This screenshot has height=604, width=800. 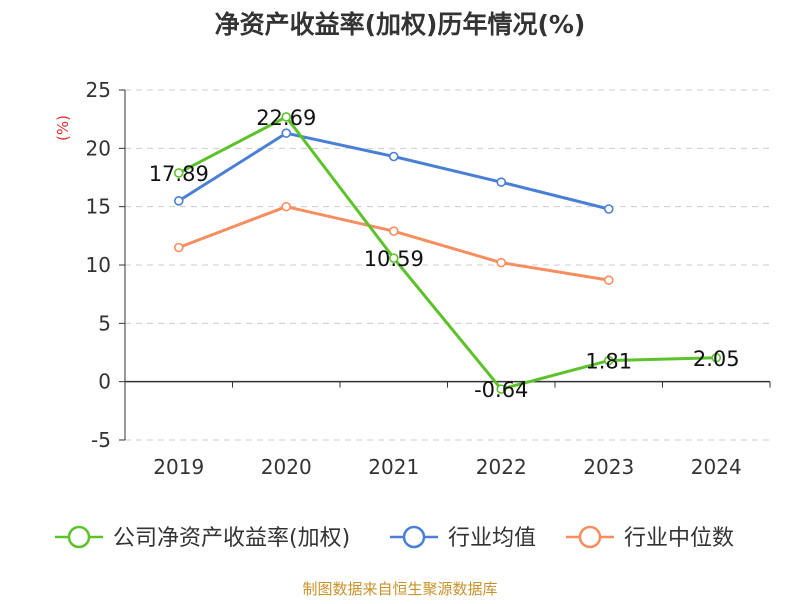 What do you see at coordinates (101, 440) in the screenshot?
I see `y-tick-label: -5` at bounding box center [101, 440].